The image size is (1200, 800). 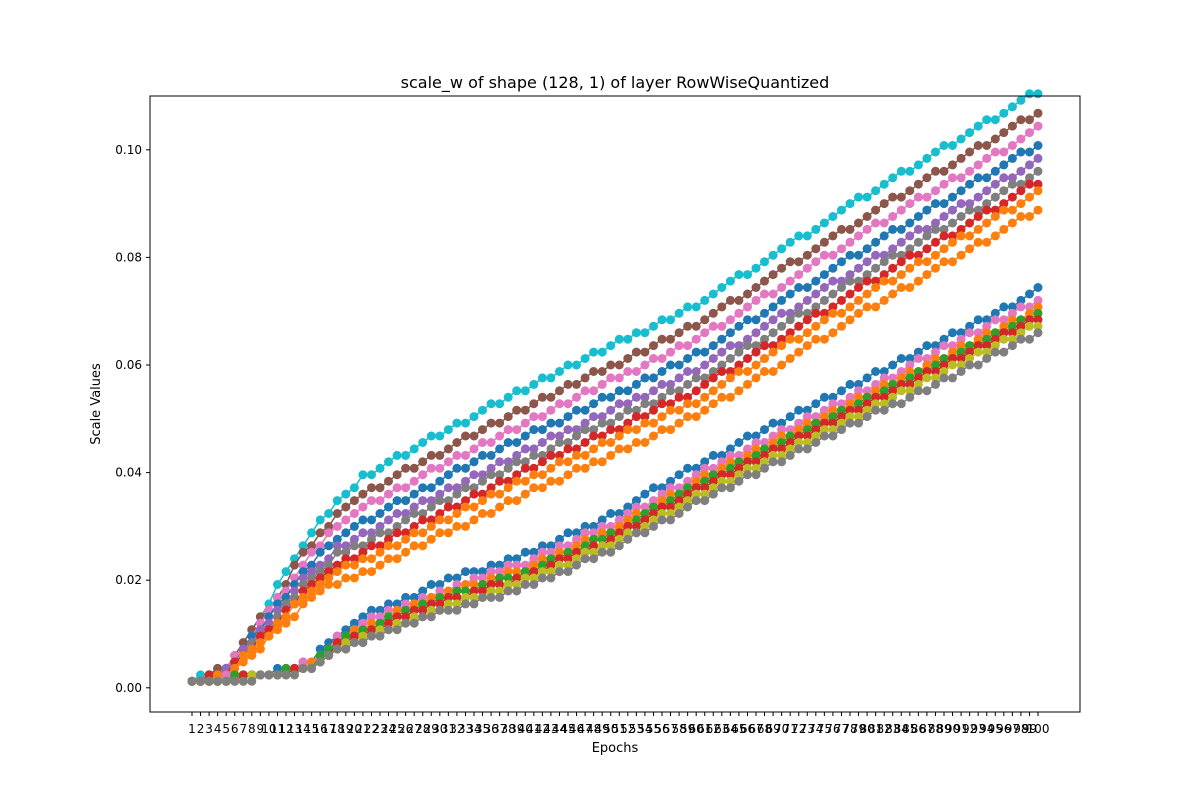 I want to click on x-tick-label: 81, so click(x=875, y=729).